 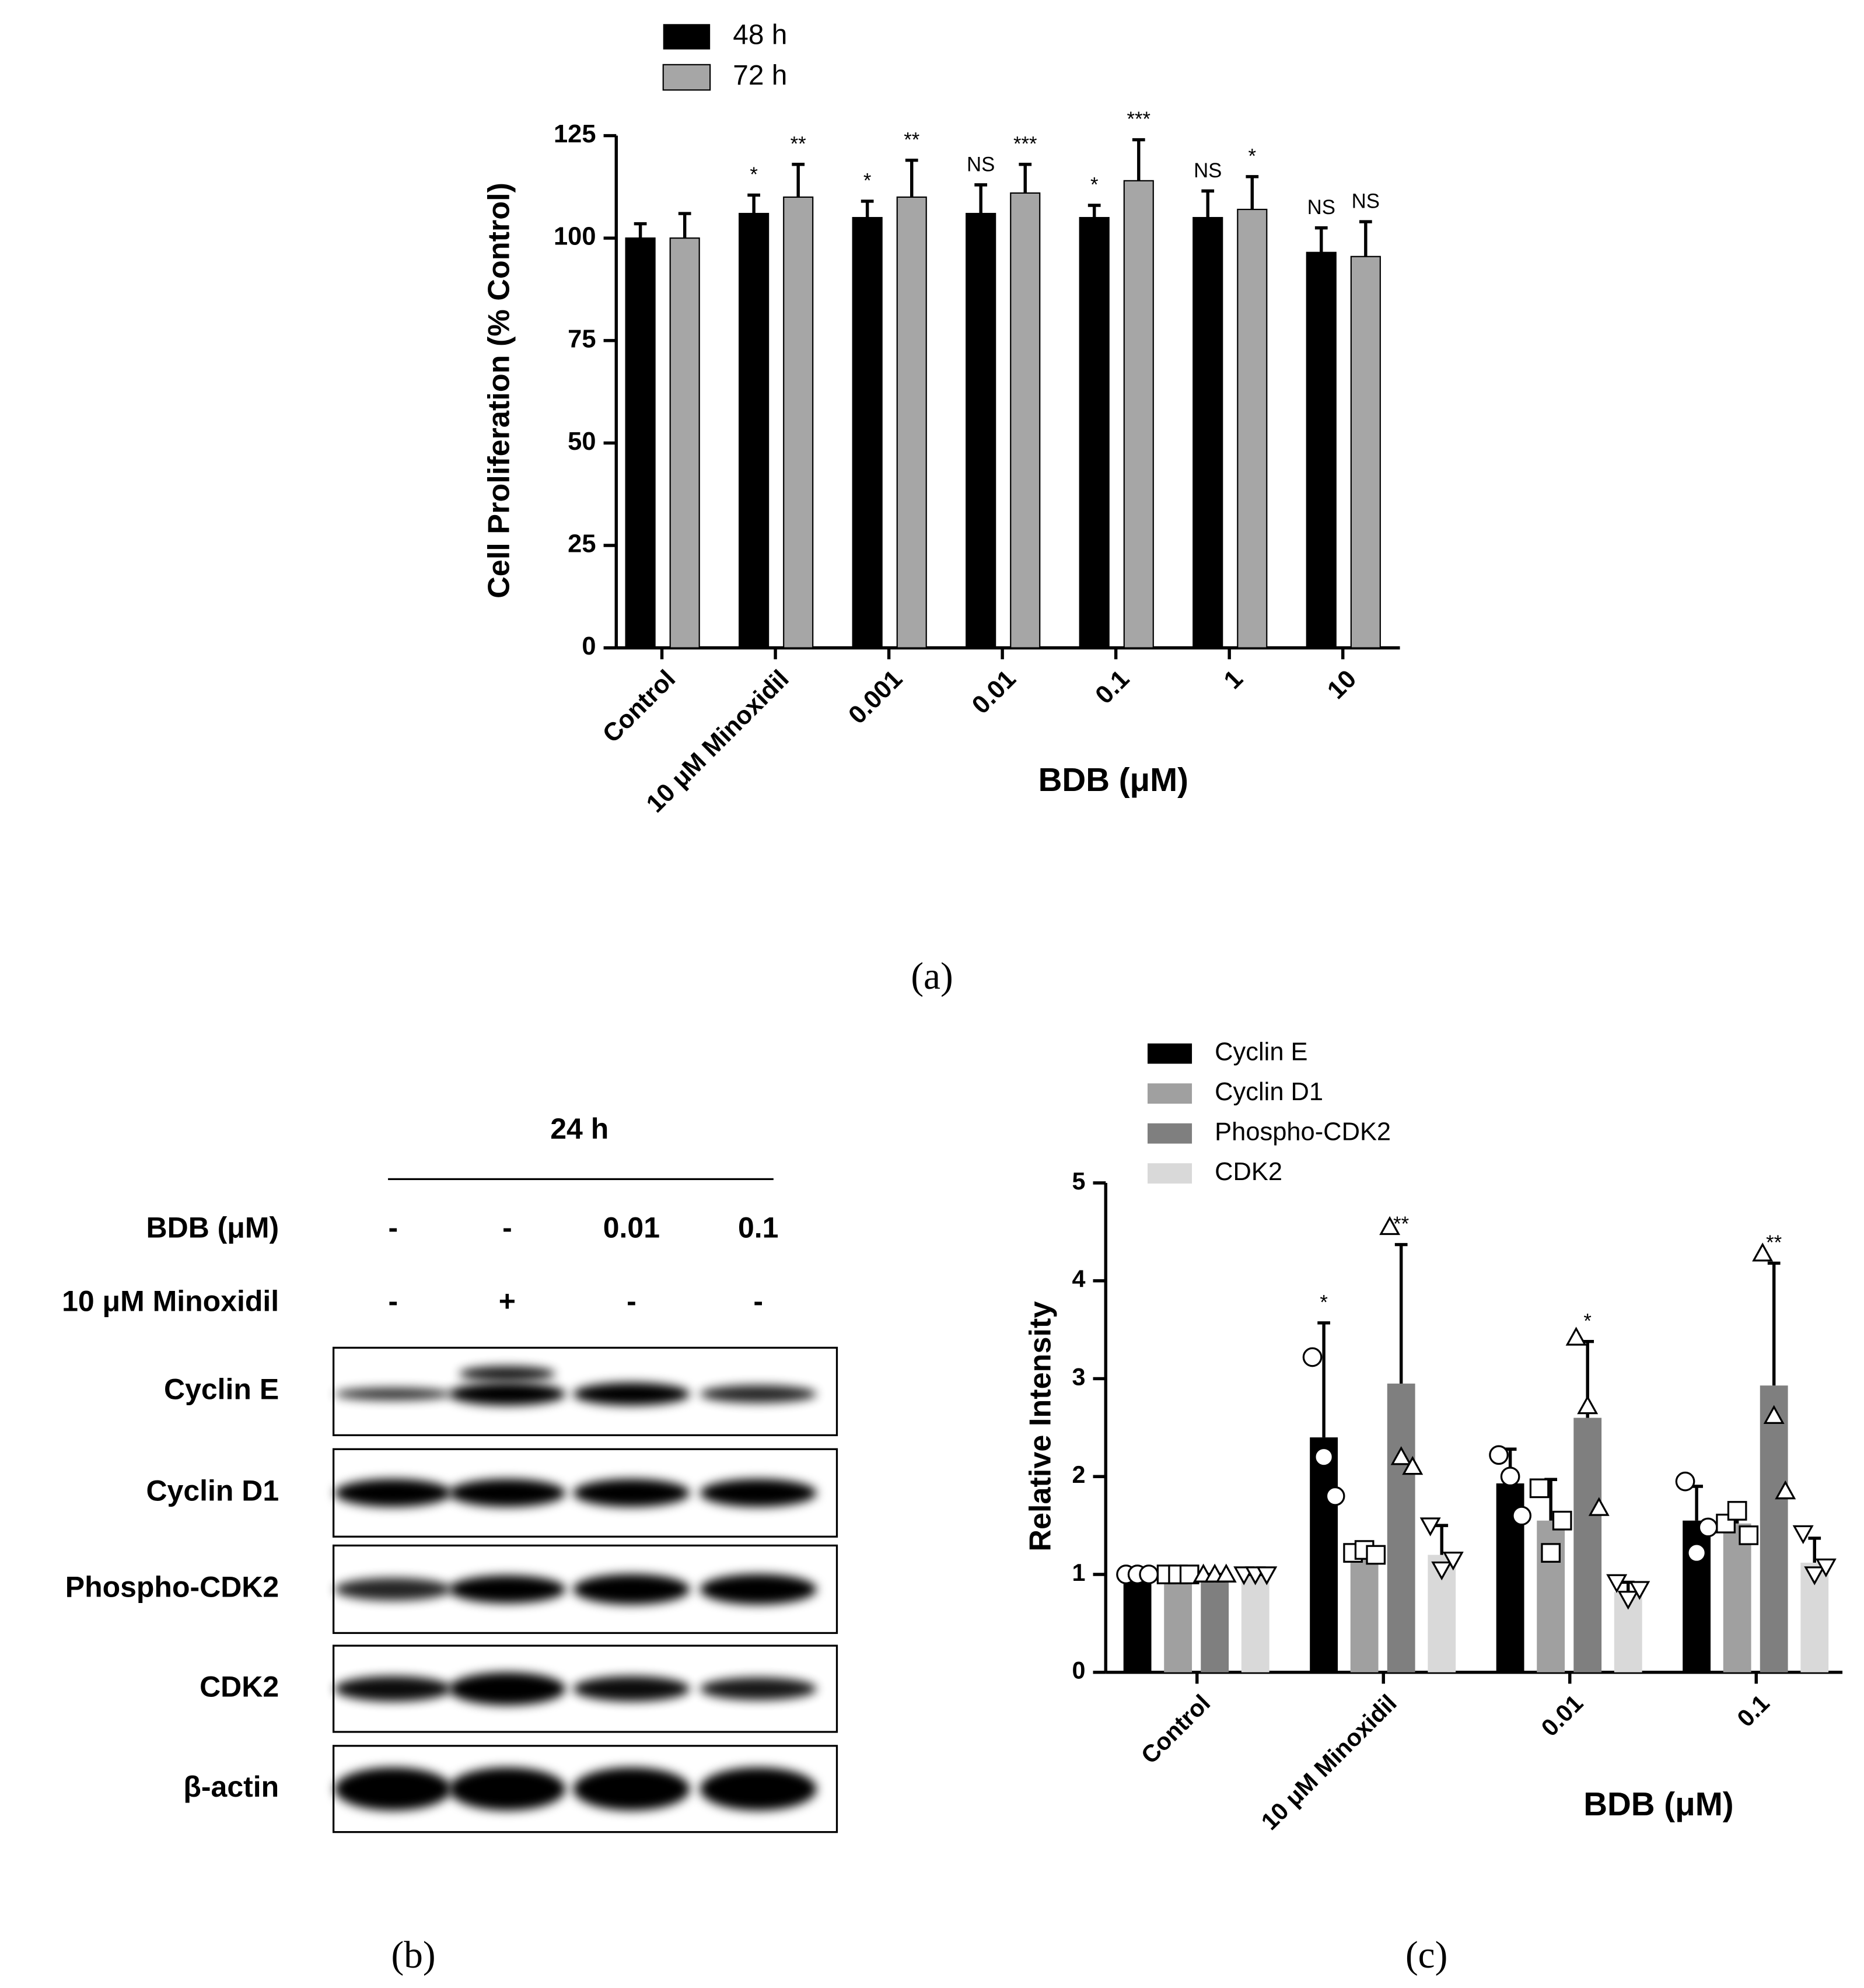 What do you see at coordinates (1303, 1132) in the screenshot?
I see `legend-label: Phospho-CDK2` at bounding box center [1303, 1132].